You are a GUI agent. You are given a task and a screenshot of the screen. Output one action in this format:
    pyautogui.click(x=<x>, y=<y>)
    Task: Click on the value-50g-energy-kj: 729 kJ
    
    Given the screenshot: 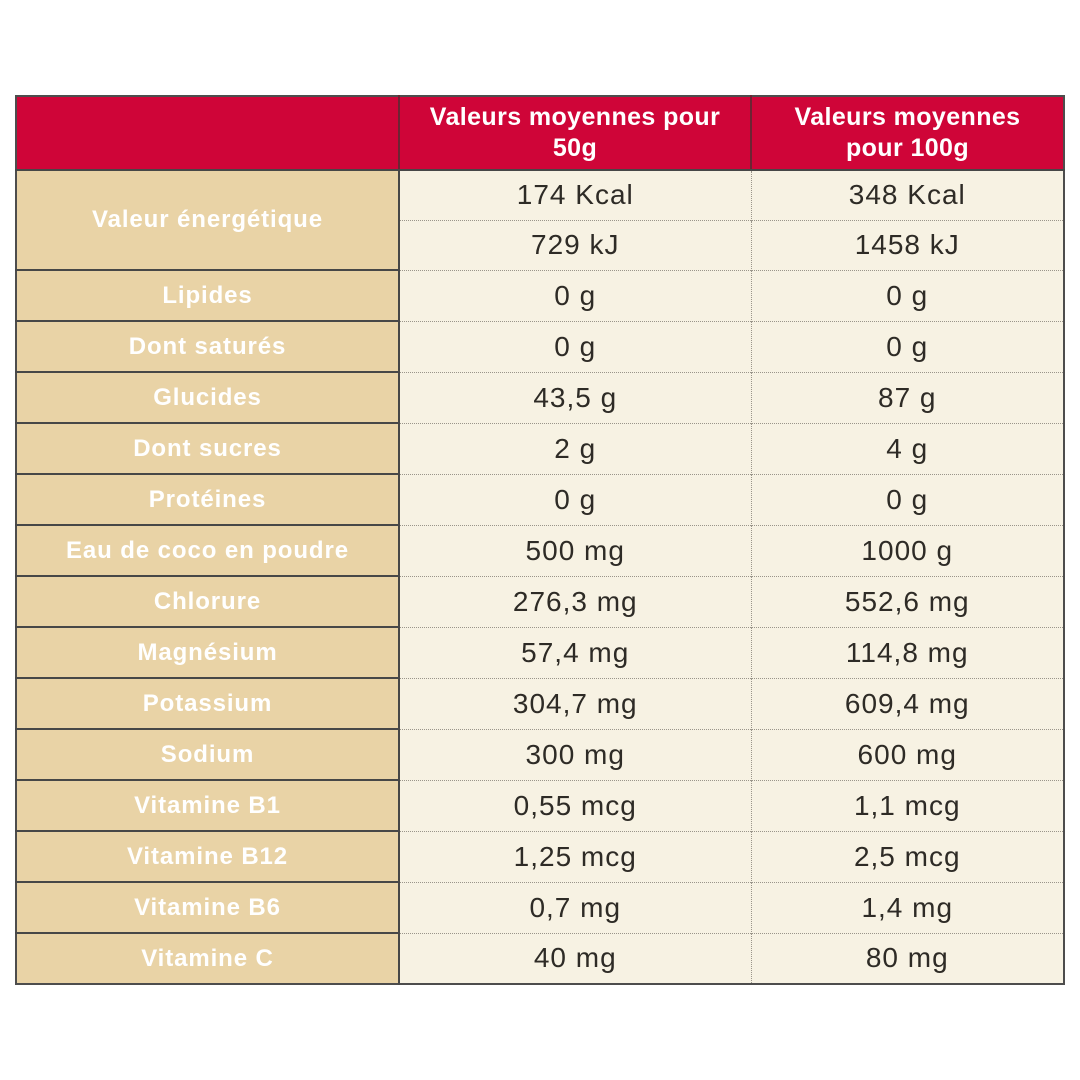 What is the action you would take?
    pyautogui.click(x=575, y=244)
    